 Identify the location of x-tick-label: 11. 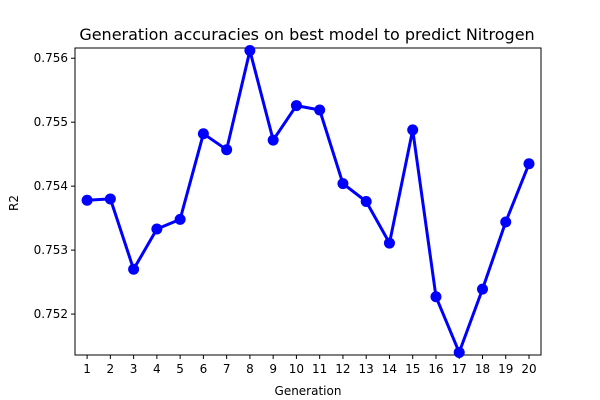
(319, 369).